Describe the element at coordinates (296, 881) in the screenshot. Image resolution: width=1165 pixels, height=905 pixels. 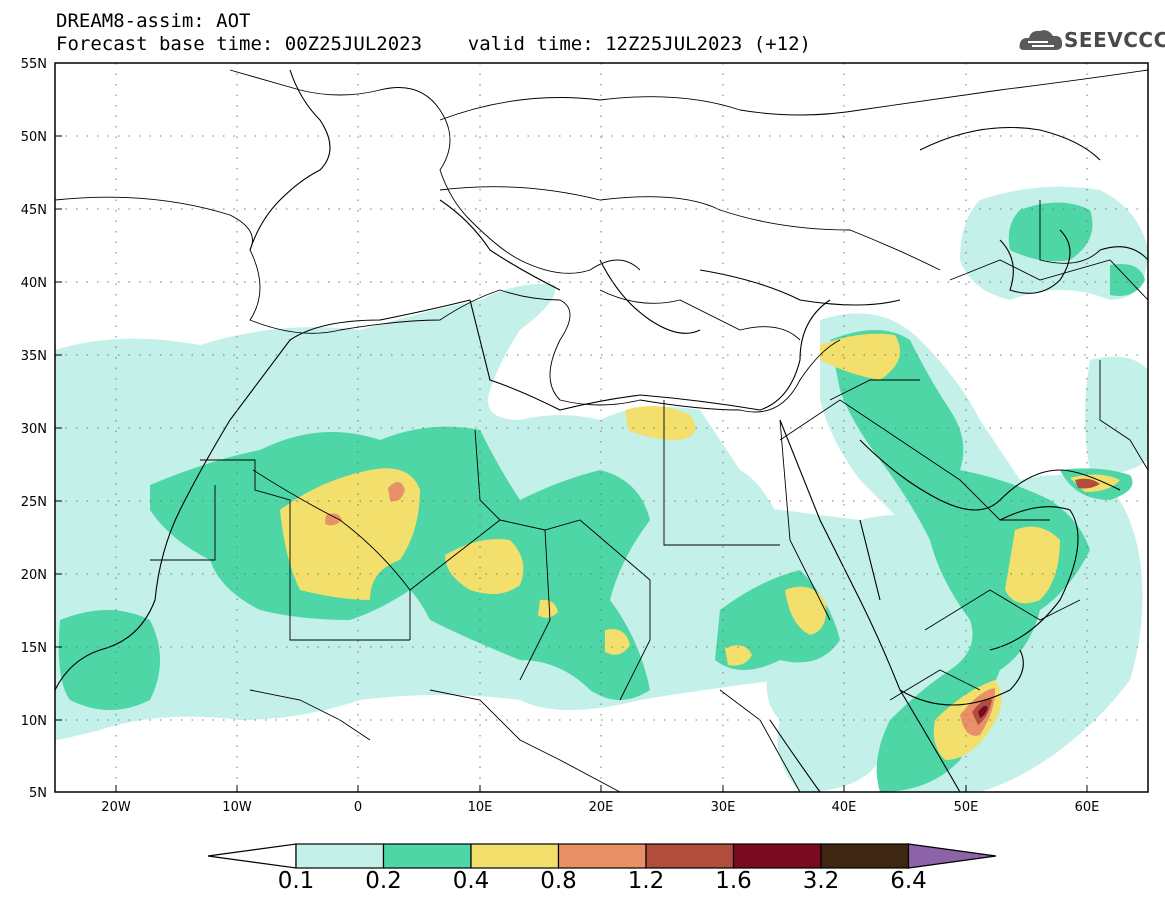
I see `colorbar-label: 0.1` at that location.